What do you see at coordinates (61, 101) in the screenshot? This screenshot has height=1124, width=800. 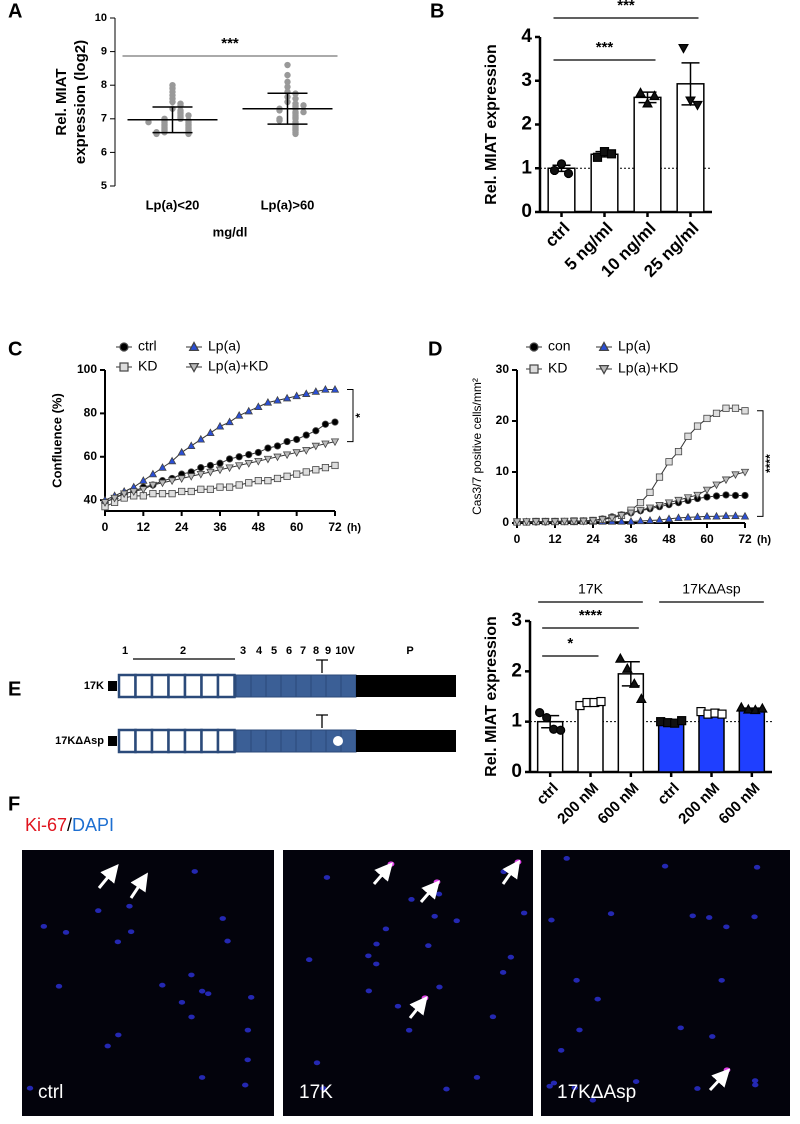 I see `y-axis-label: Rel. MIAT` at bounding box center [61, 101].